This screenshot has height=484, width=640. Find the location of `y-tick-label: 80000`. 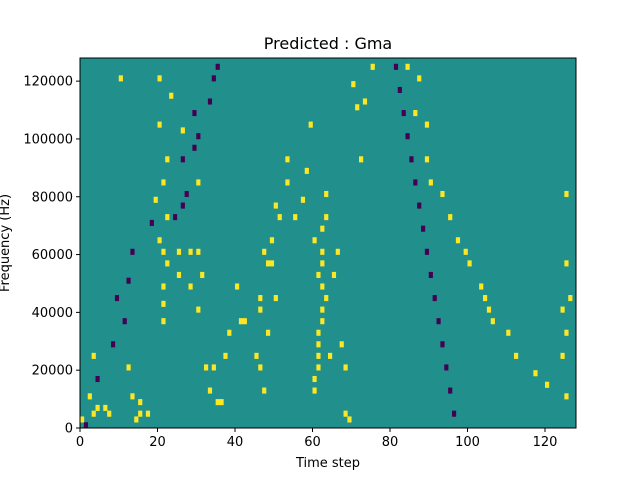

y-tick-label: 80000 is located at coordinates (52, 197).